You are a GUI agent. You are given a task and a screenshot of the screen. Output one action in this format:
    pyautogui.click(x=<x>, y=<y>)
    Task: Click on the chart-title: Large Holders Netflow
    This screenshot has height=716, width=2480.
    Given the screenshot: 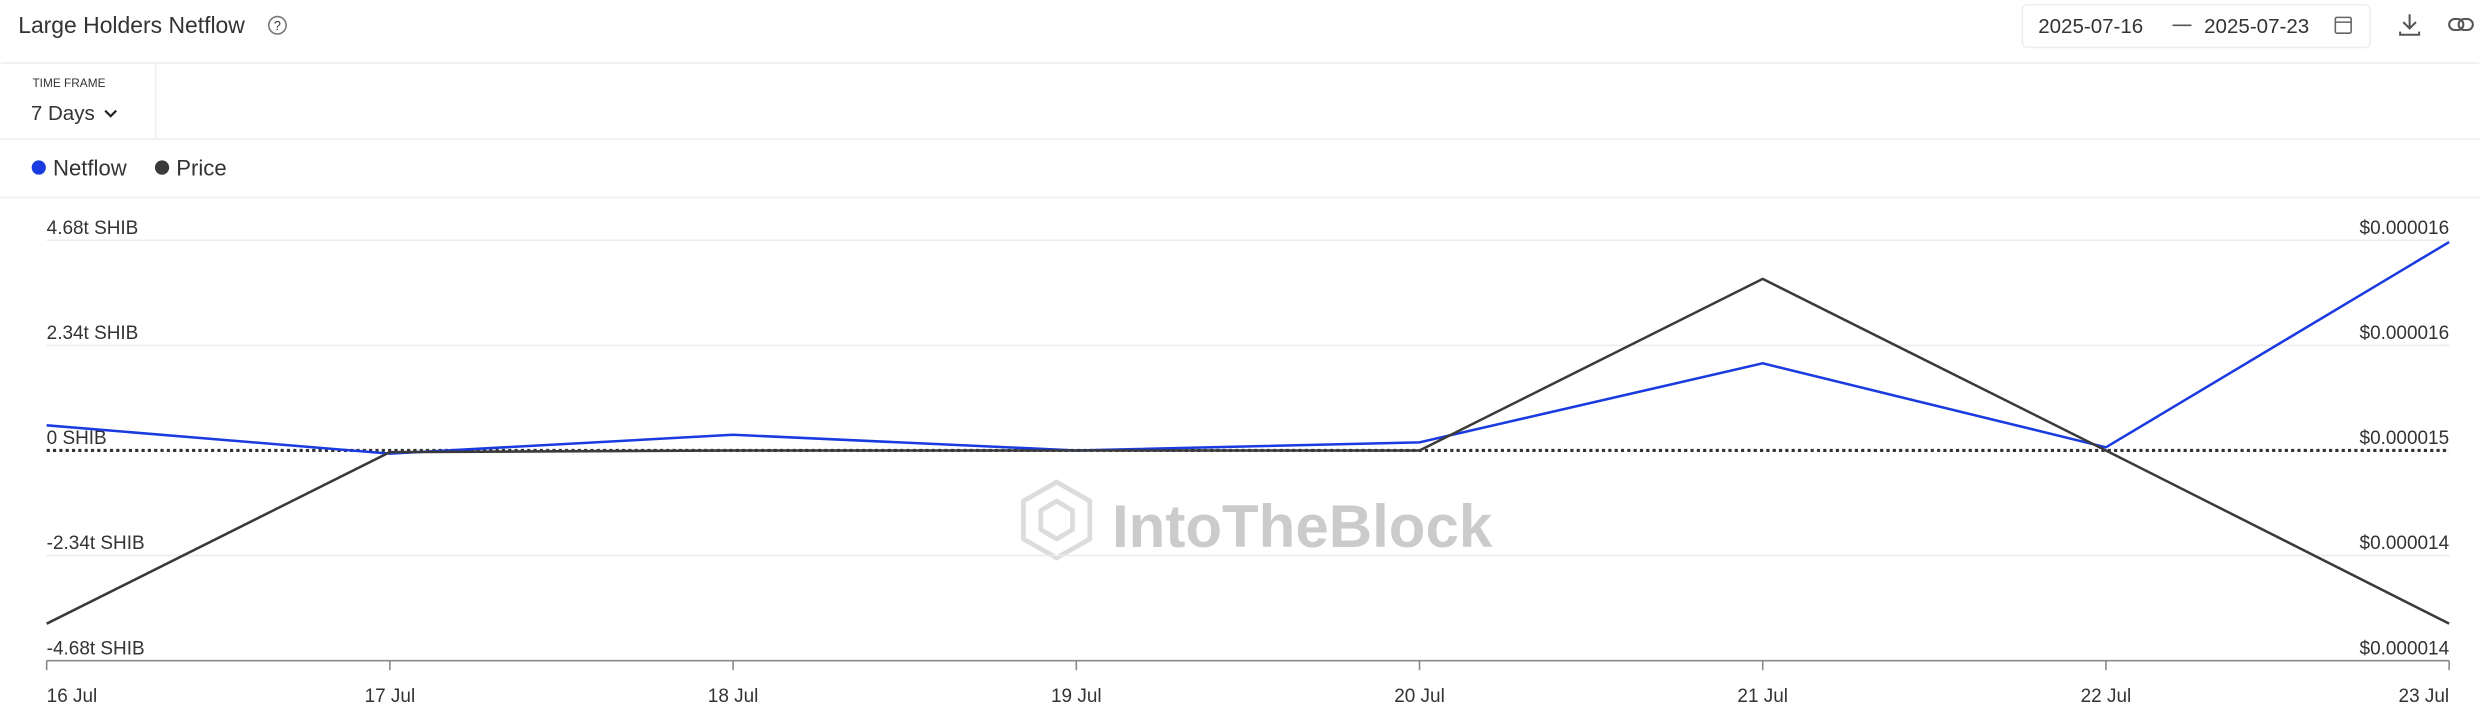 What is the action you would take?
    pyautogui.click(x=131, y=25)
    